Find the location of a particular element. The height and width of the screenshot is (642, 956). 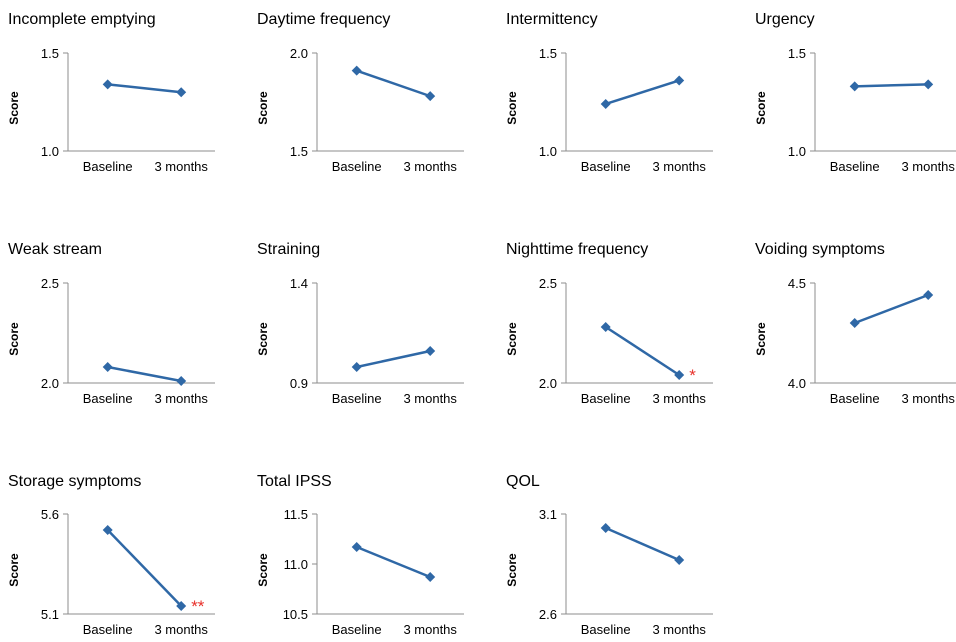

chart-panel: QOL Score 3.1 2.6 Baseline 3 months is located at coordinates (609, 555).